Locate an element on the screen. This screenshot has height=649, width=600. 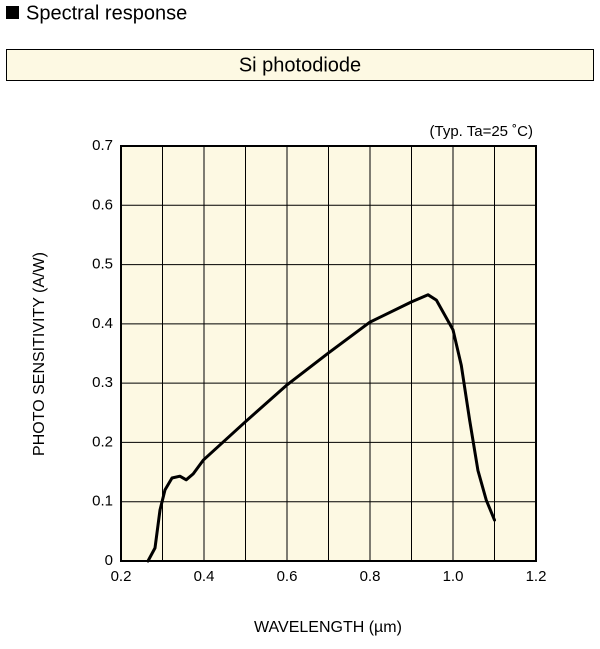
y-axis-label: PHOTO SENSITIVITY (A/W) is located at coordinates (39, 354).